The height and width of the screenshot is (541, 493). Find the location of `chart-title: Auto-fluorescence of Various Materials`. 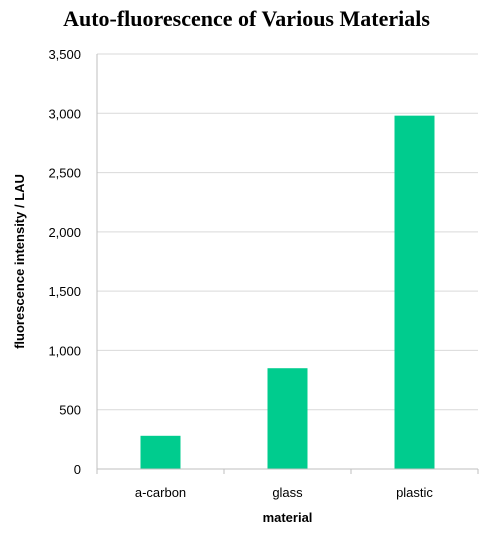

chart-title: Auto-fluorescence of Various Materials is located at coordinates (246, 18).